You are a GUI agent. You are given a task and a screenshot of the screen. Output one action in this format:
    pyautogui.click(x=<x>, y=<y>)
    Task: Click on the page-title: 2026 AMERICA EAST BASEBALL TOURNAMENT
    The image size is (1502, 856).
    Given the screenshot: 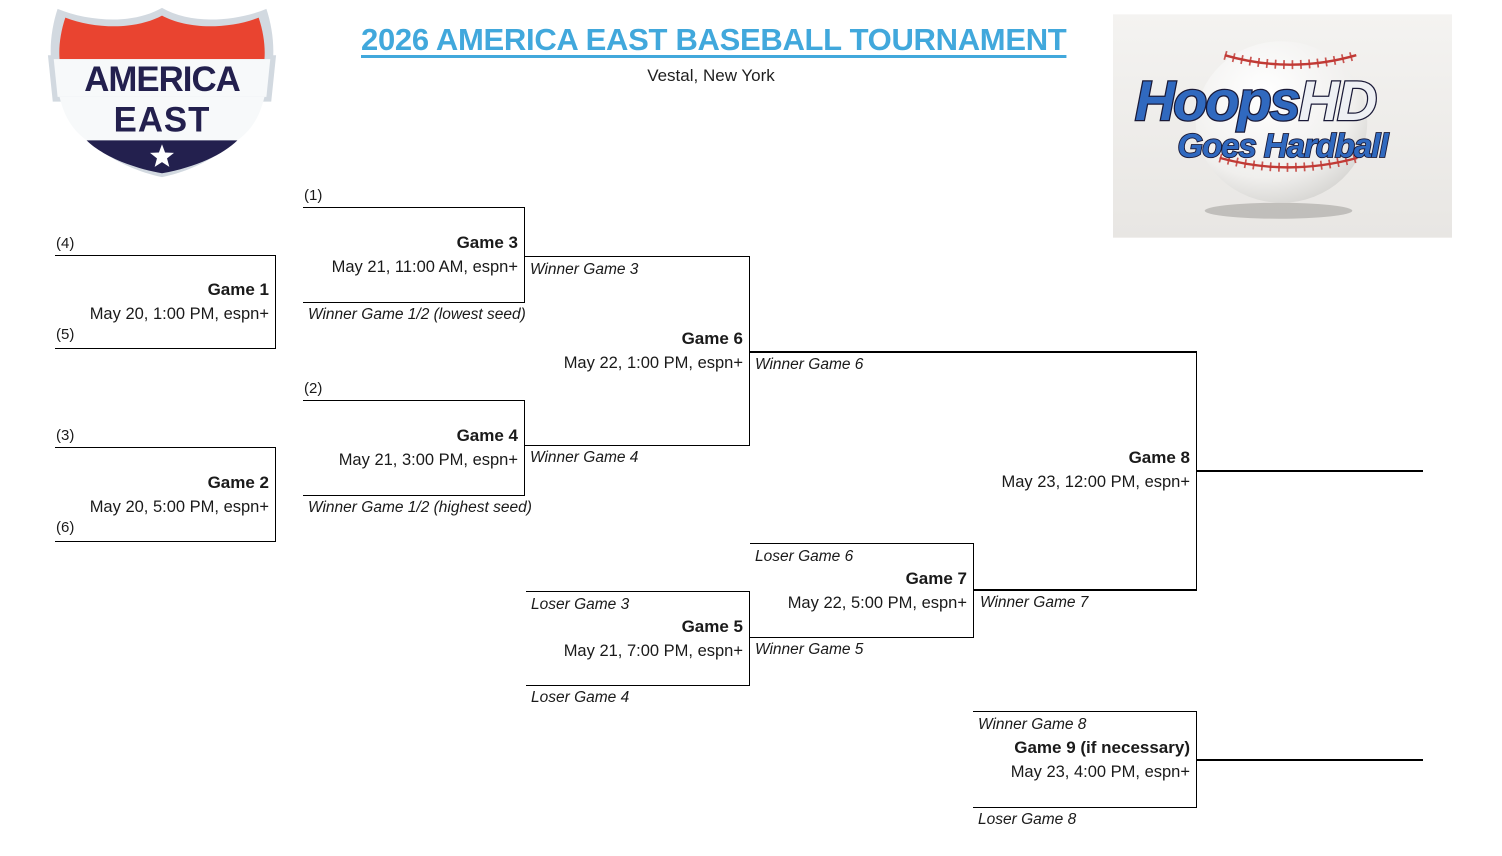 What is the action you would take?
    pyautogui.click(x=714, y=39)
    